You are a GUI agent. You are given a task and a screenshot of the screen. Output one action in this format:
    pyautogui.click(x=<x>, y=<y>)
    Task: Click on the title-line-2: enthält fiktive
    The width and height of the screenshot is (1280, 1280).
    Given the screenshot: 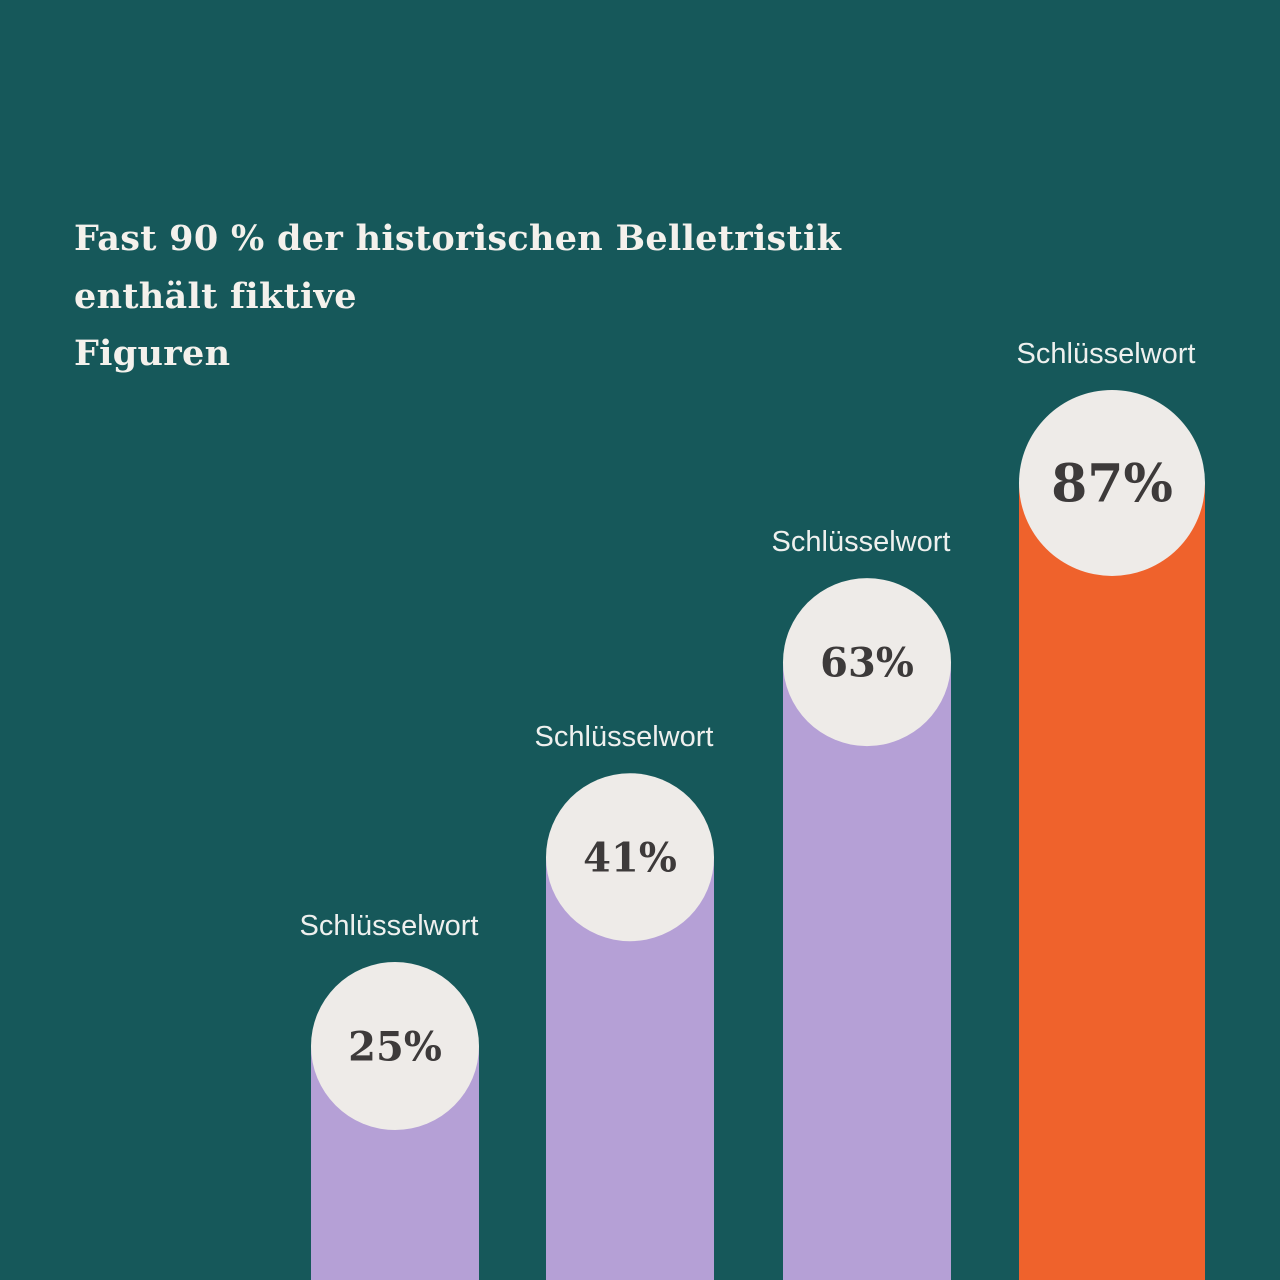 What is the action you would take?
    pyautogui.click(x=215, y=296)
    